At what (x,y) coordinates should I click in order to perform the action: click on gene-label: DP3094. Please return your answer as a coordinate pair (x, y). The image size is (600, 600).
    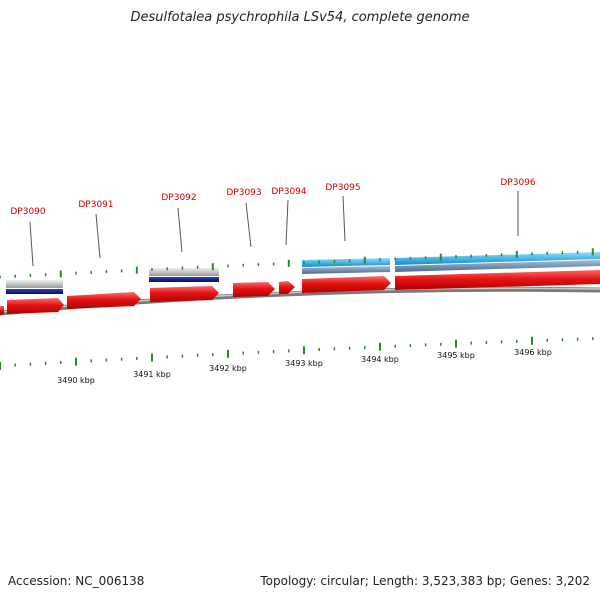
    Looking at the image, I should click on (289, 192).